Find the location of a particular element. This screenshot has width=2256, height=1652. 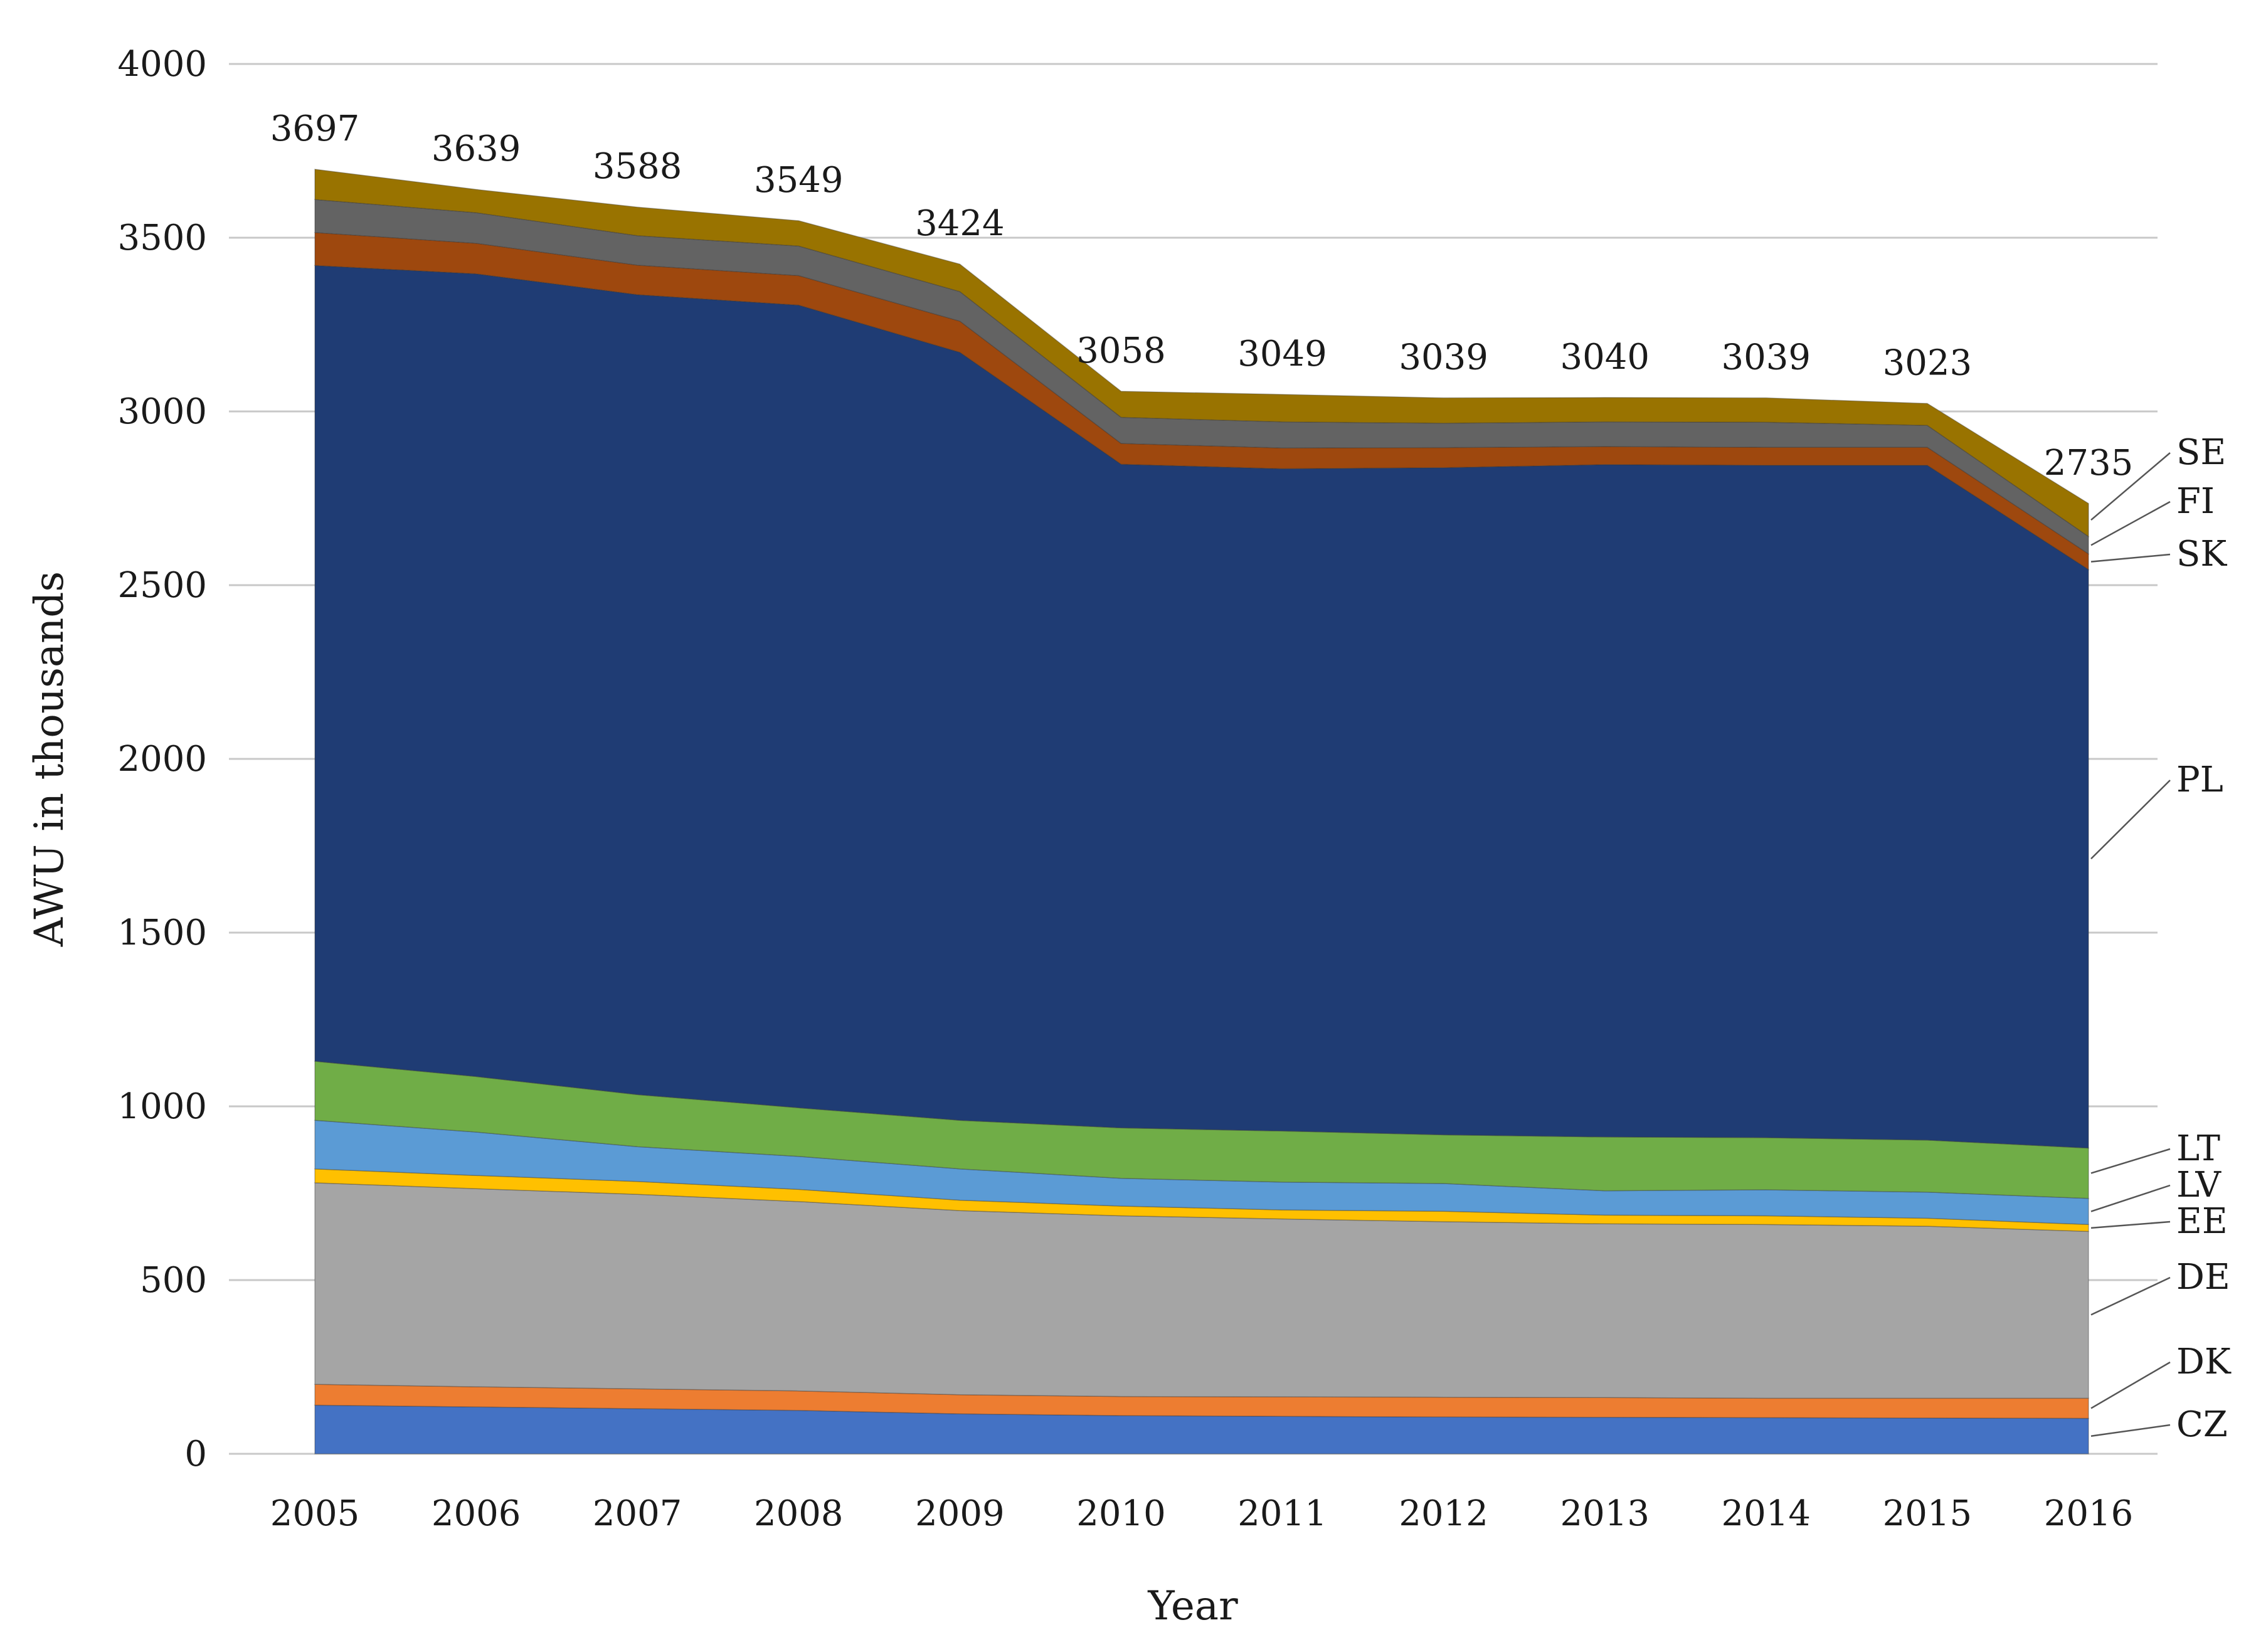

total-label: 3424 is located at coordinates (960, 223).